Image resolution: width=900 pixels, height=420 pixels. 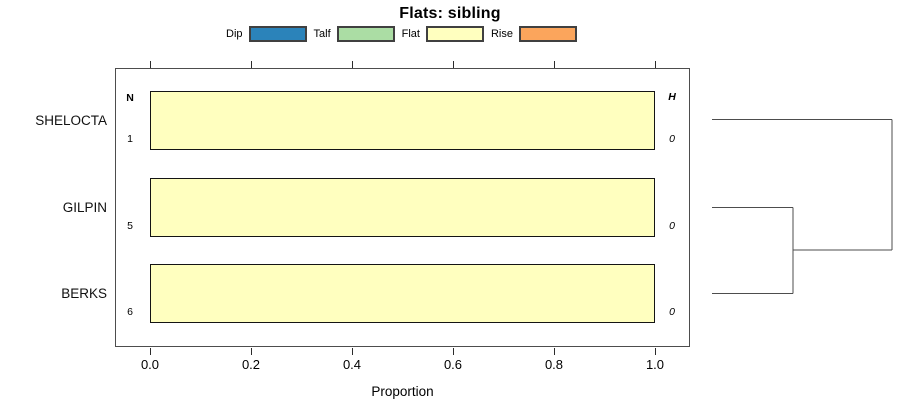 What do you see at coordinates (277, 34) in the screenshot?
I see `legend-swatch-dip` at bounding box center [277, 34].